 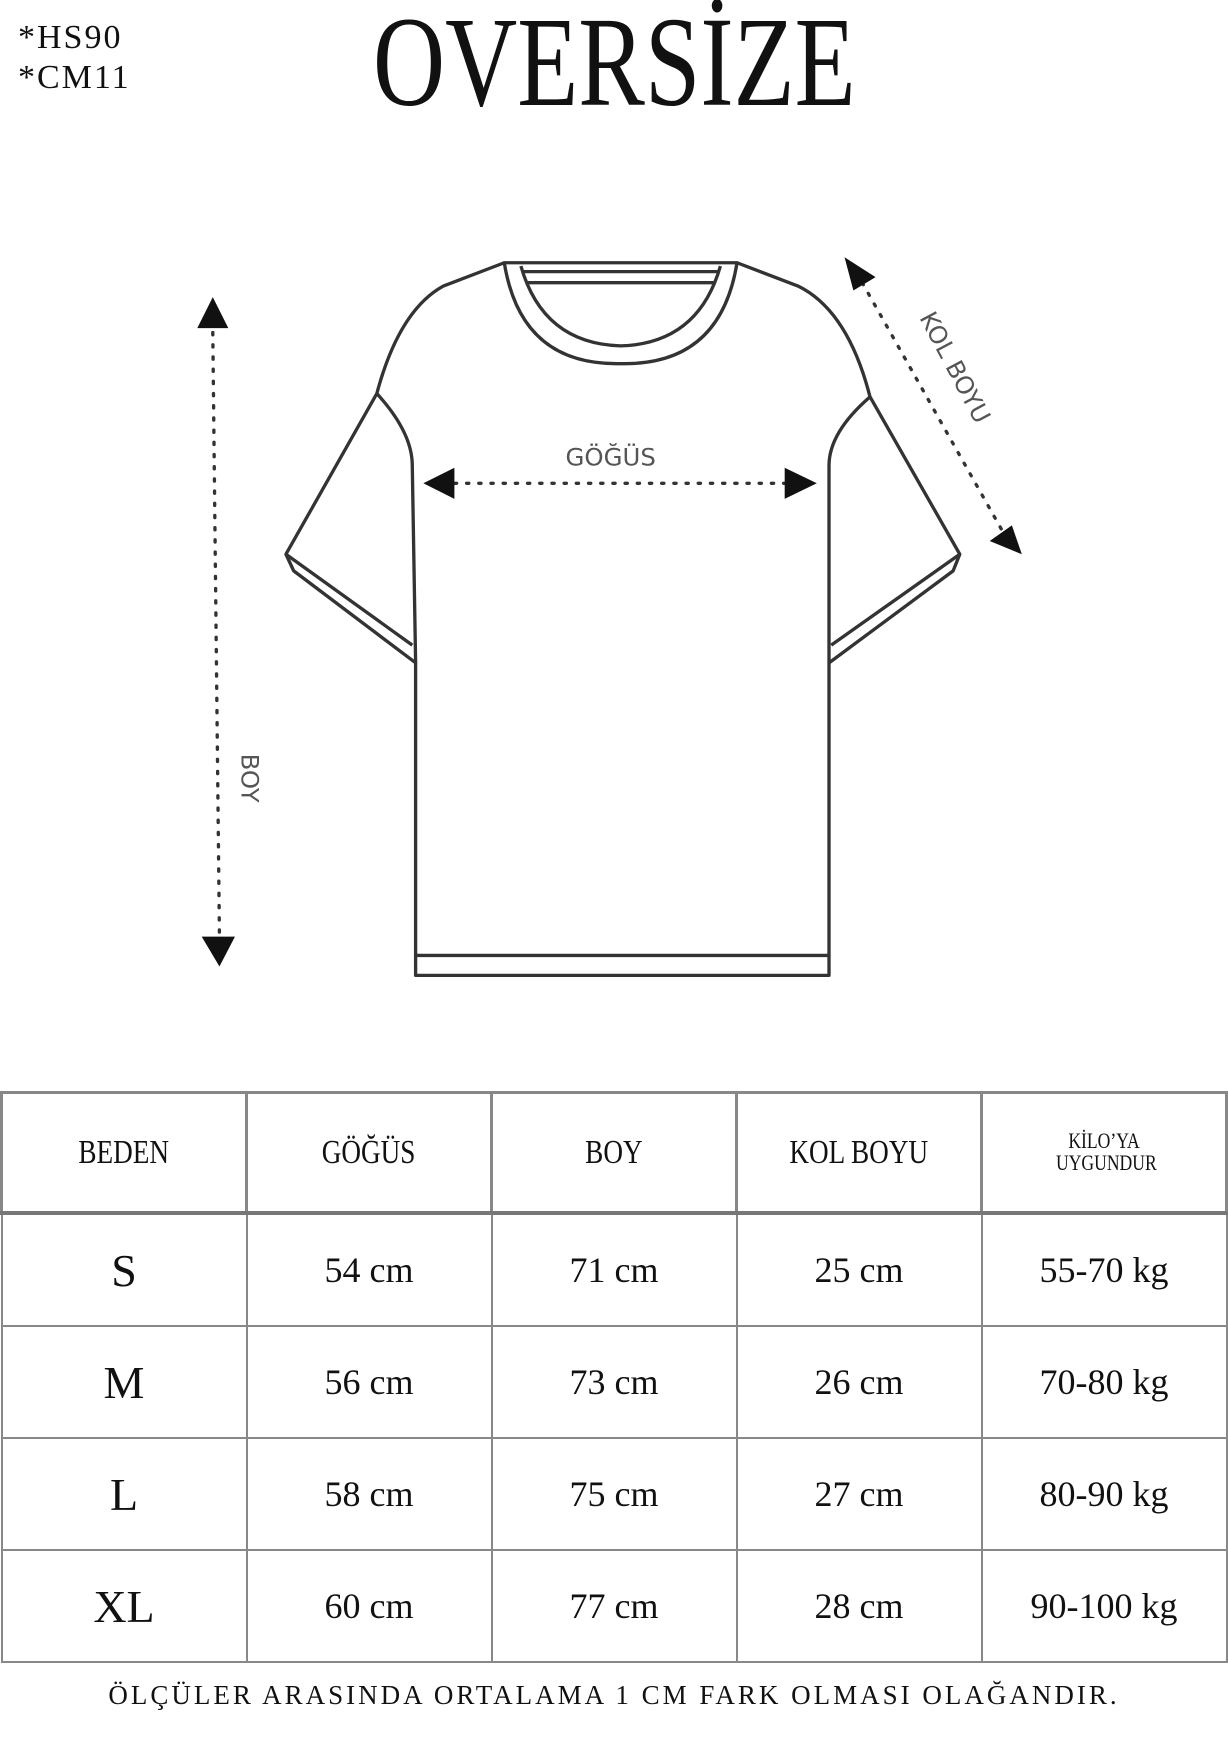 I want to click on chest-cell: 54 cm, so click(x=369, y=1269).